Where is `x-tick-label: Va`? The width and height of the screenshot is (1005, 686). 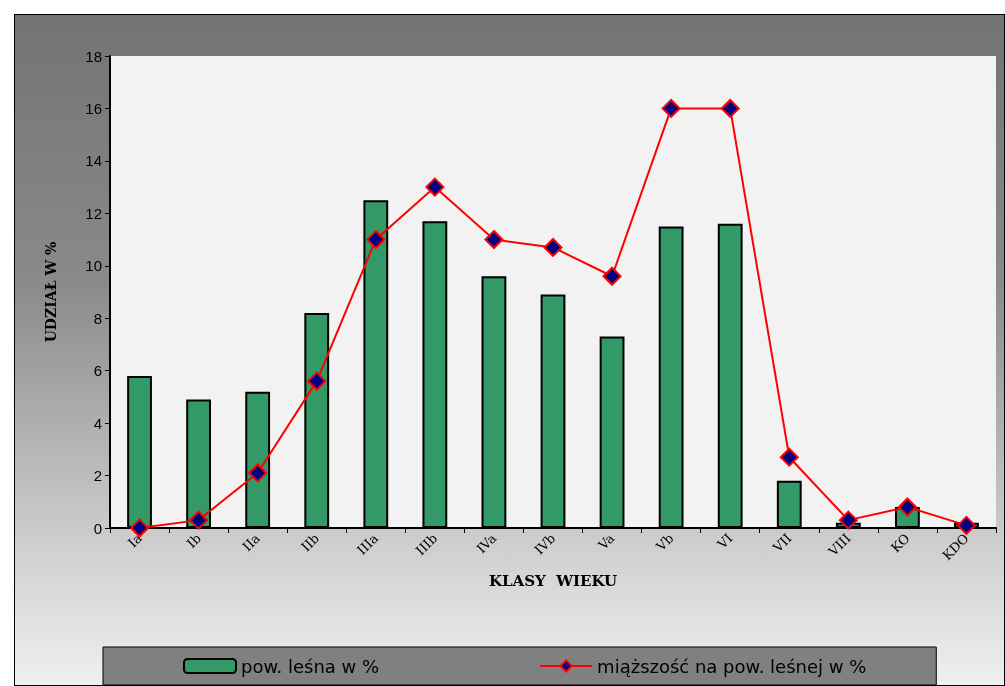
x-tick-label: Va is located at coordinates (606, 542).